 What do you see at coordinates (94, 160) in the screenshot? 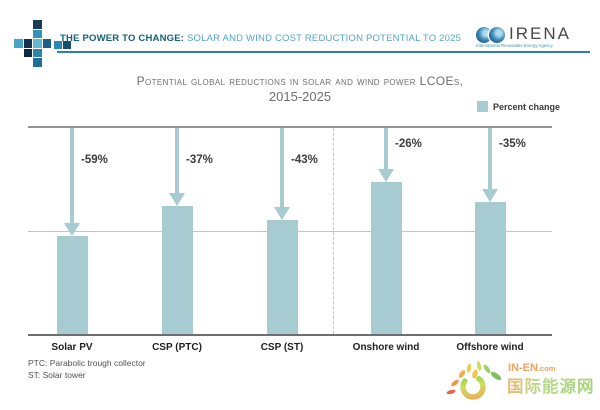
I see `value-label-solar-pv: -59%` at bounding box center [94, 160].